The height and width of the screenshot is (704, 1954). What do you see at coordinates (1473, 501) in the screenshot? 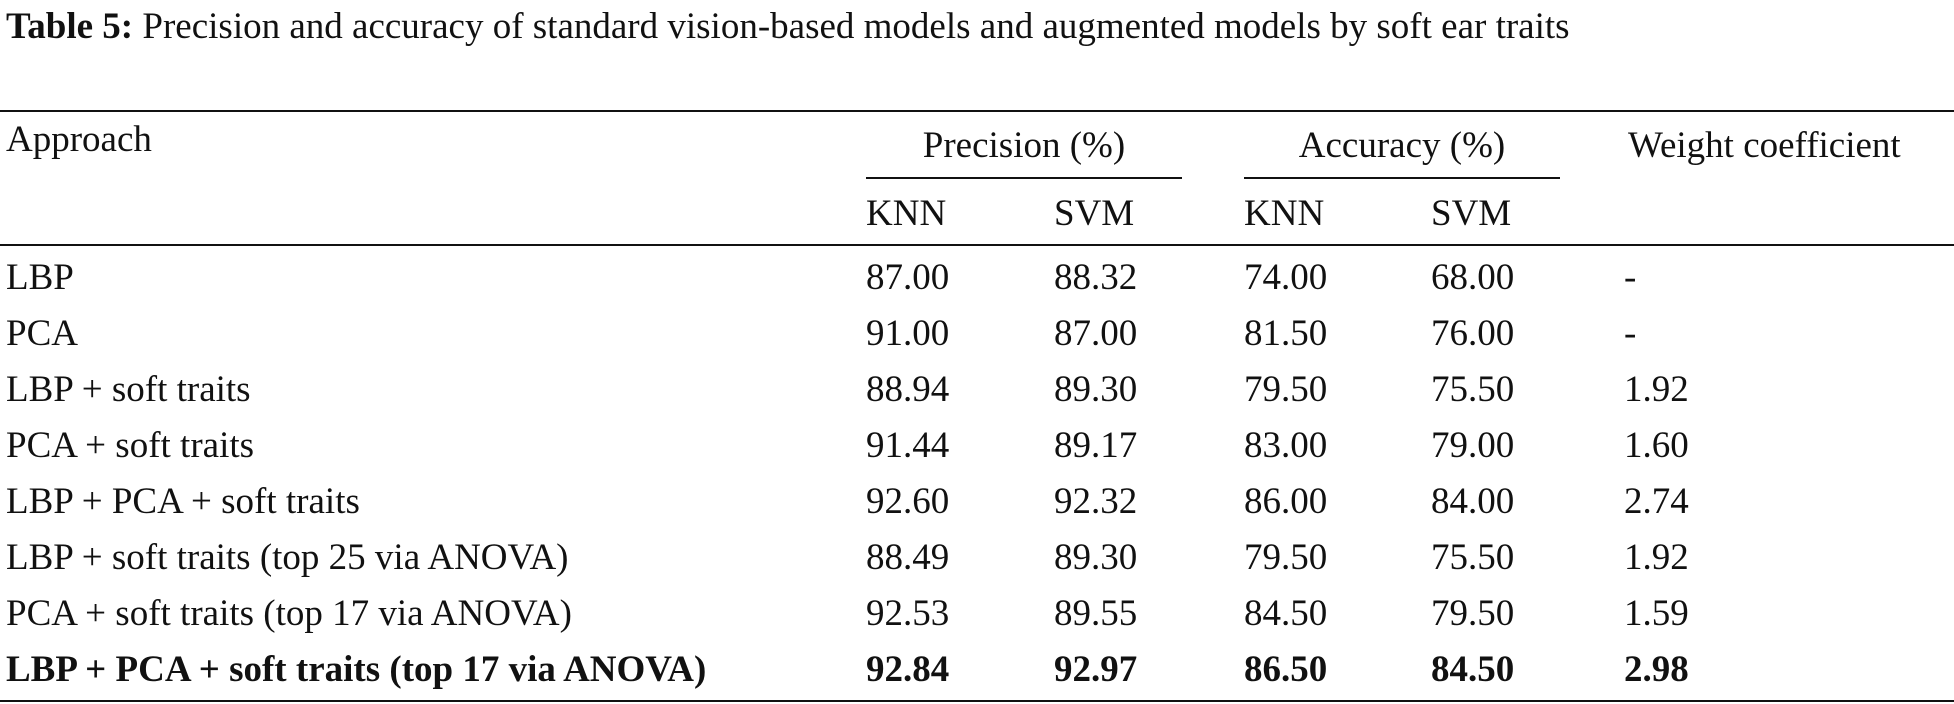
I see `cell-accuracy-svm: 84.00` at bounding box center [1473, 501].